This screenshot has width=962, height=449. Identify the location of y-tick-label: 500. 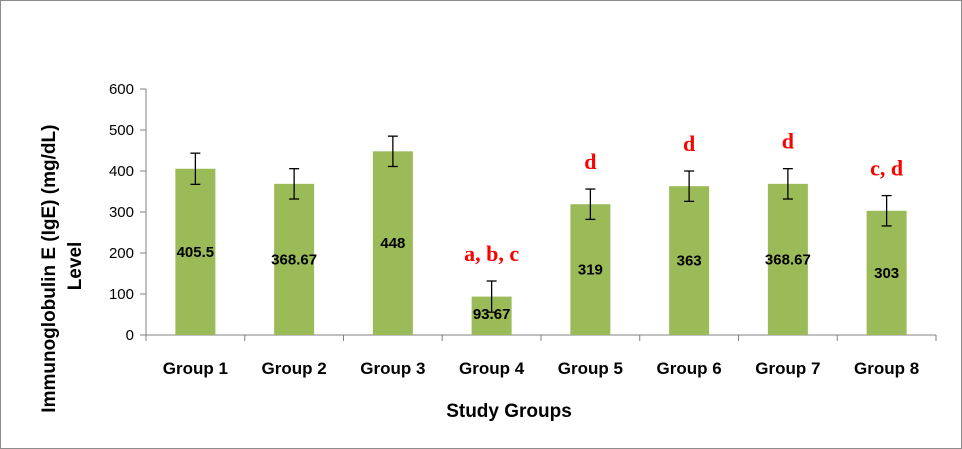
(121, 130).